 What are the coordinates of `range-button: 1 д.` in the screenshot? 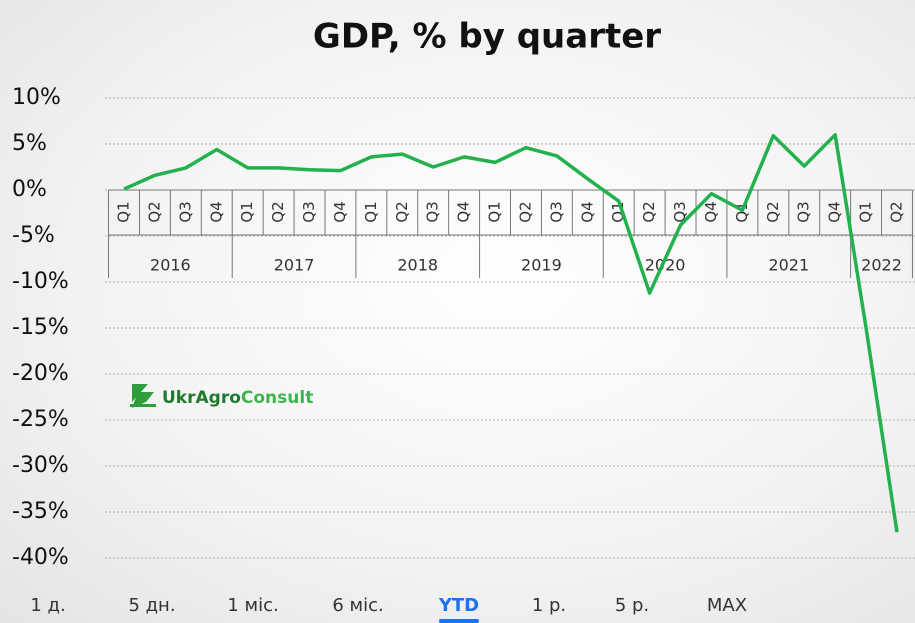 It's located at (47, 605).